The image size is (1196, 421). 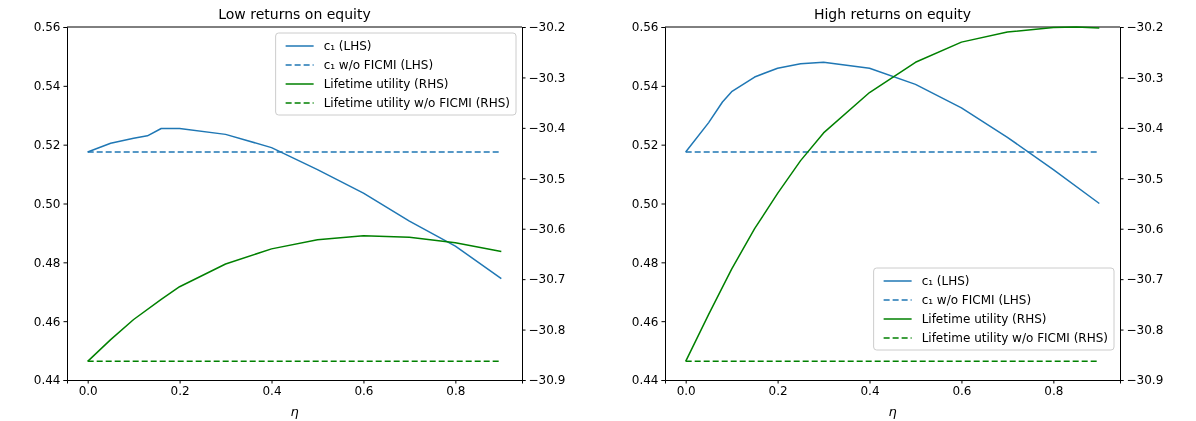 I want to click on chart-title: Low returns on equity, so click(x=294, y=14).